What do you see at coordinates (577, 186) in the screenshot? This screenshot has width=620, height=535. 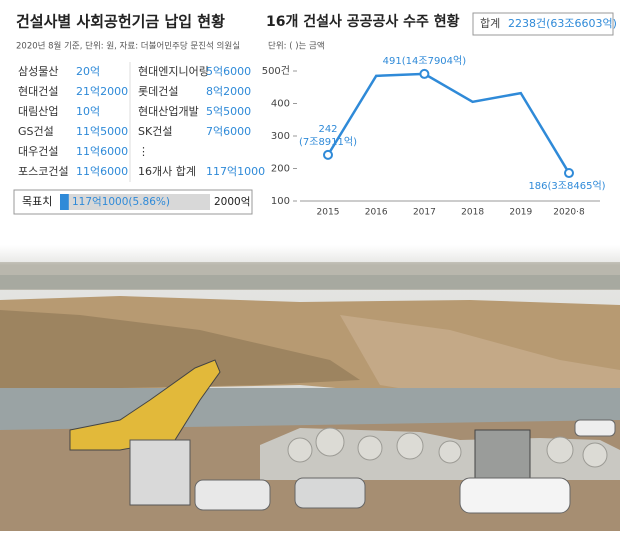 I see `amount-text: (3조8465억)` at bounding box center [577, 186].